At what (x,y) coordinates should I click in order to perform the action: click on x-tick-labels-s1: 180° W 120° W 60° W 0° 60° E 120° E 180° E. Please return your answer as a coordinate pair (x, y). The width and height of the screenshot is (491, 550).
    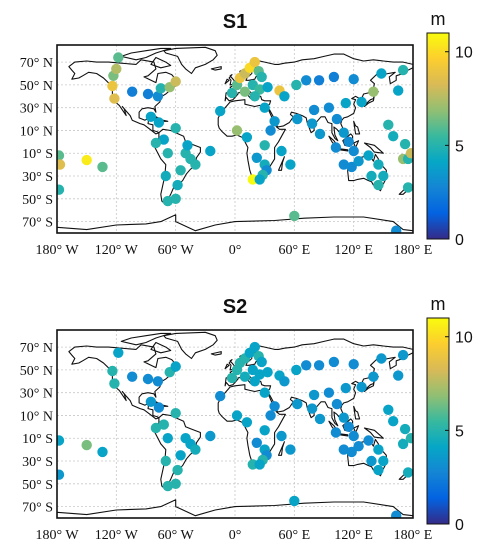
    Looking at the image, I should click on (233, 250).